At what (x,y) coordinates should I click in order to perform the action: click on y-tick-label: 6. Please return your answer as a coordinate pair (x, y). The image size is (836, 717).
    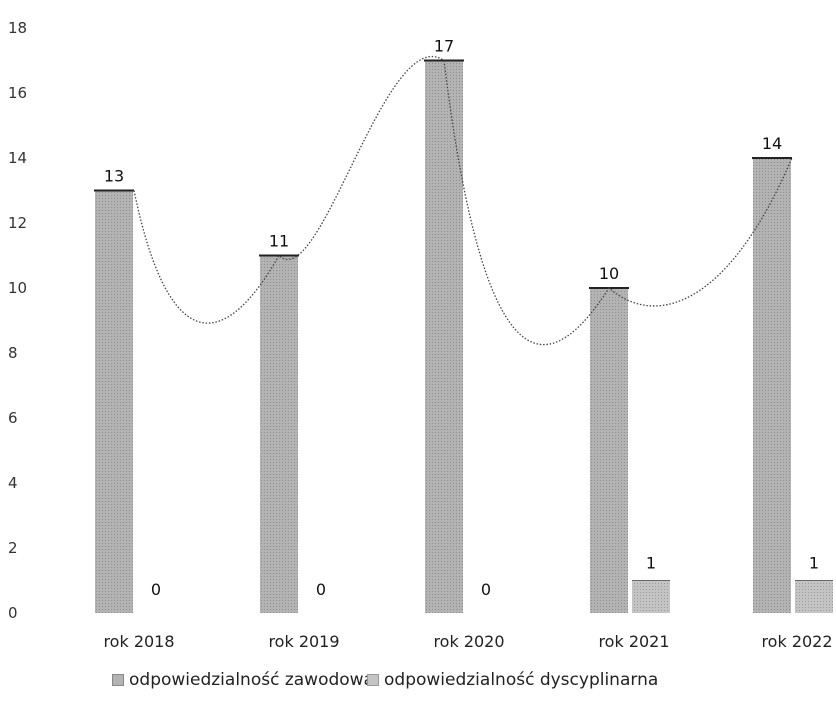
    Looking at the image, I should click on (13, 418).